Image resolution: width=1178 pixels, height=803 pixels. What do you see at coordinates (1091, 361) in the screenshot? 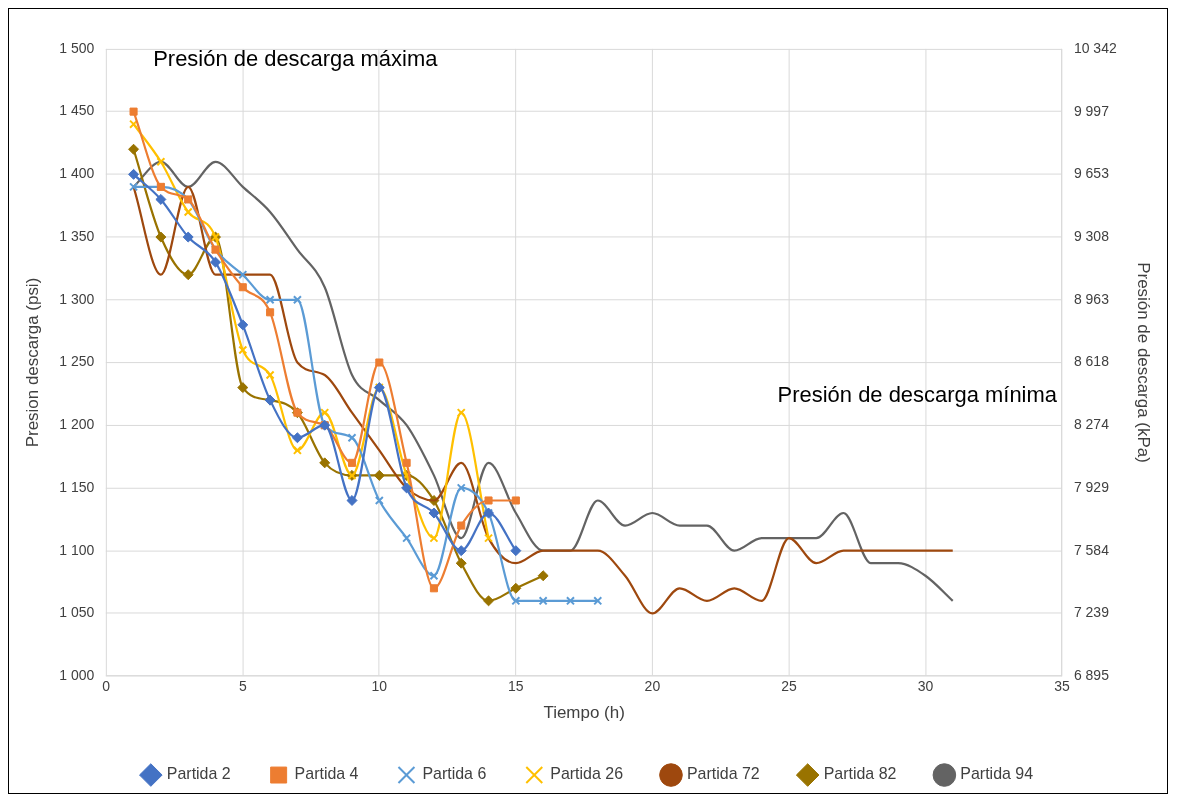
I see `y2-tick-label: 8 618` at bounding box center [1091, 361].